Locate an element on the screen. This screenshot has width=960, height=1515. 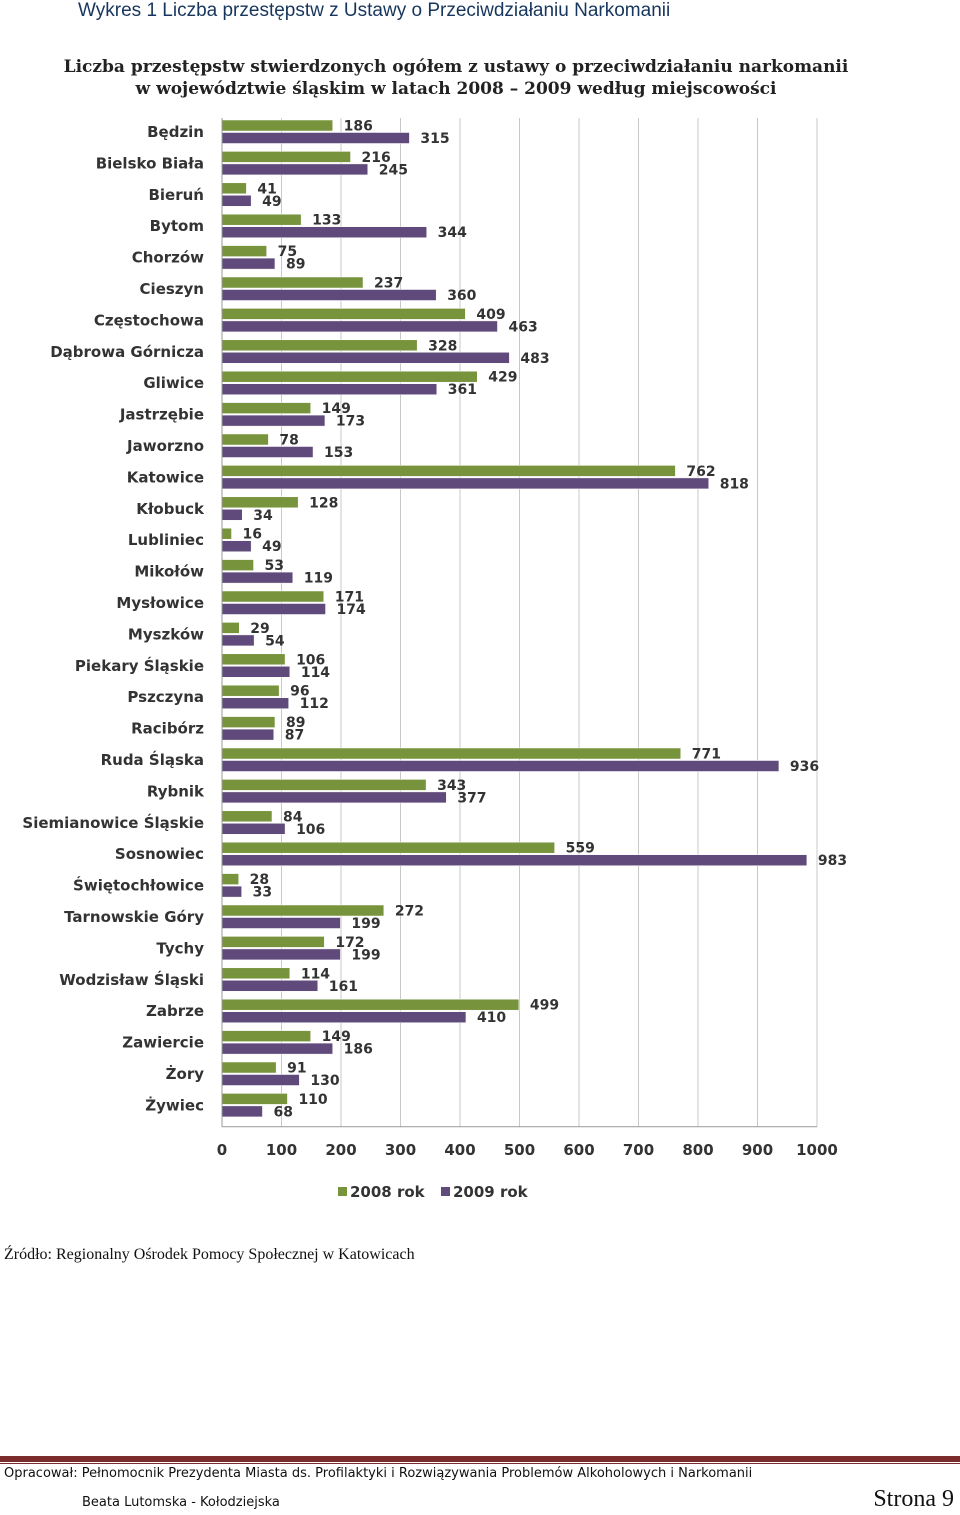
bar-value-label: 41 is located at coordinates (266, 189).